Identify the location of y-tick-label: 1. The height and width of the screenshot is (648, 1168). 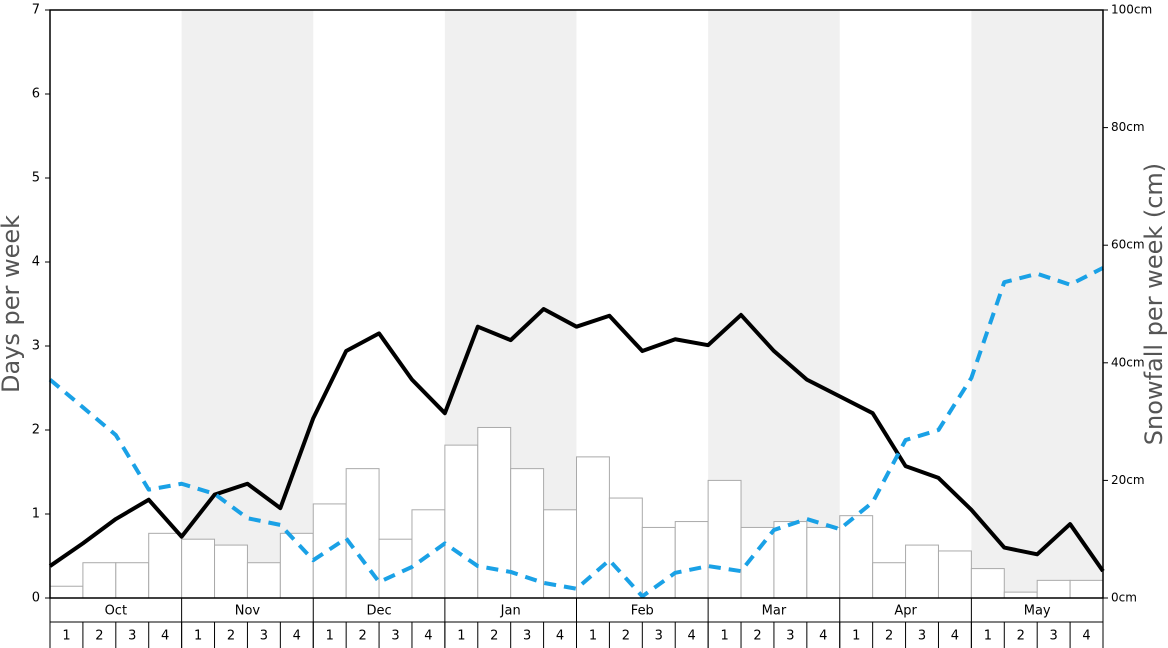
(36, 514).